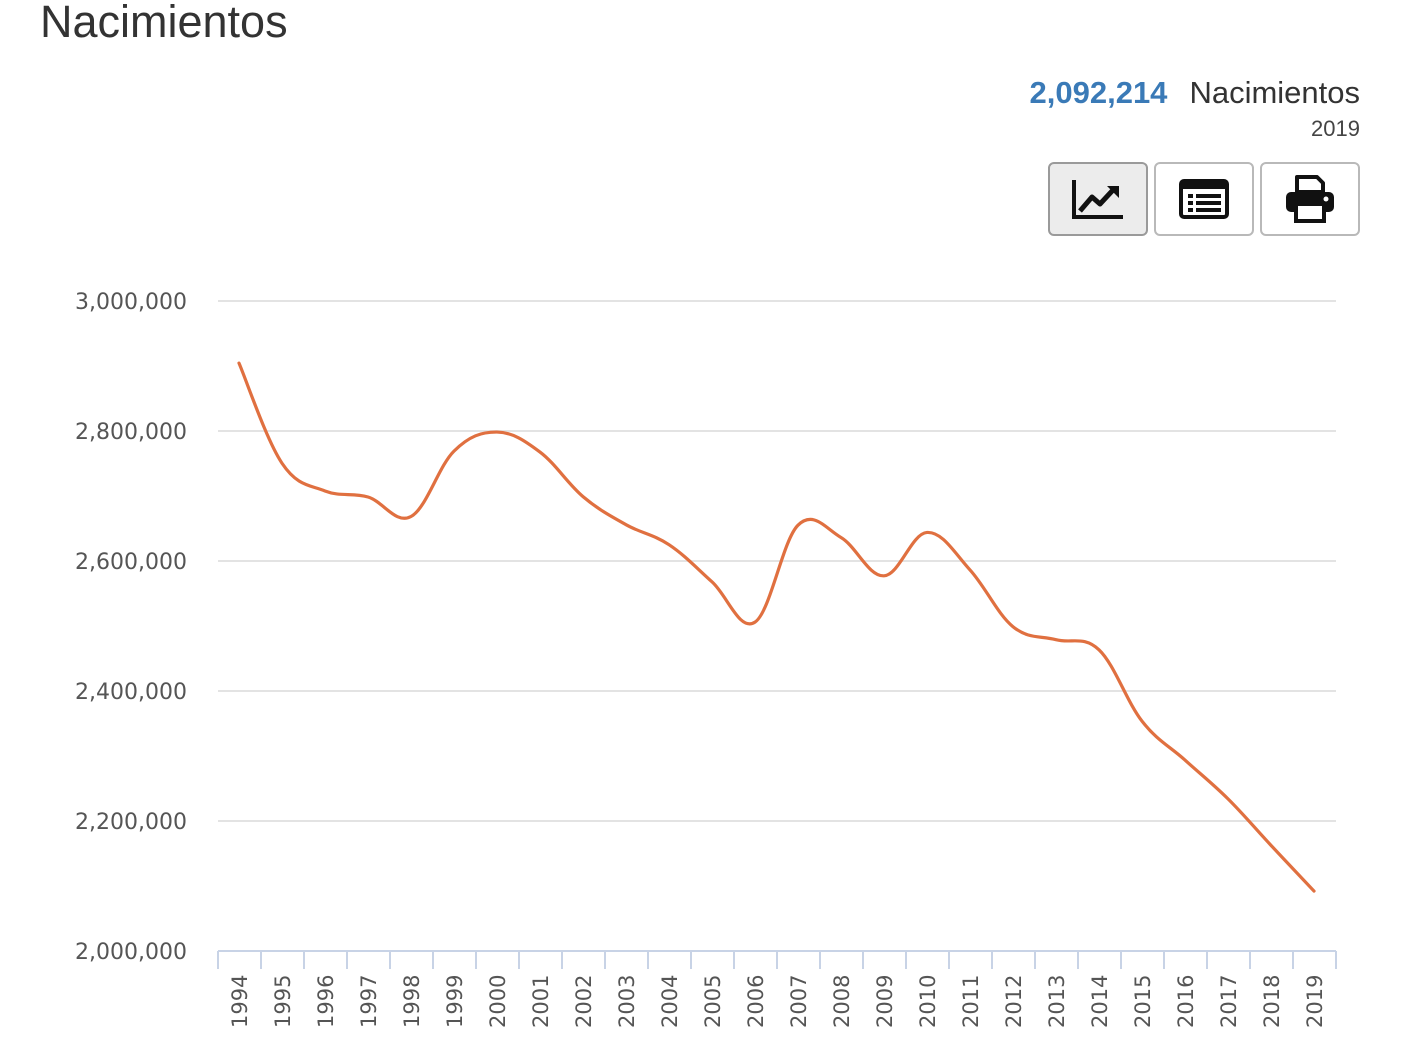 The width and height of the screenshot is (1414, 1062). I want to click on x-tick-label: 2014, so click(1100, 1001).